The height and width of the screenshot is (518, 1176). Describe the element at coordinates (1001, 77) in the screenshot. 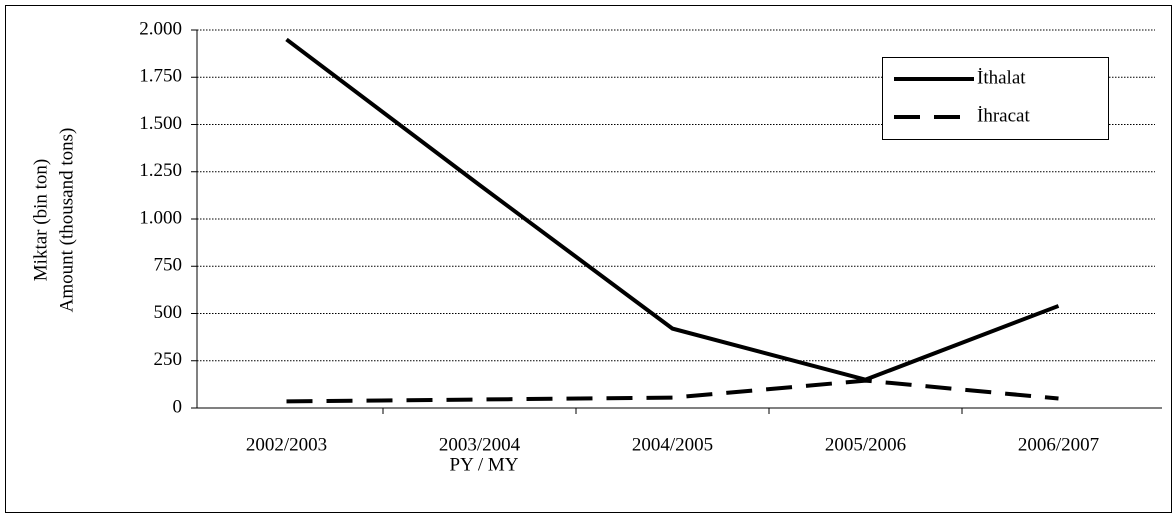

I see `legend-label: İthalat` at that location.